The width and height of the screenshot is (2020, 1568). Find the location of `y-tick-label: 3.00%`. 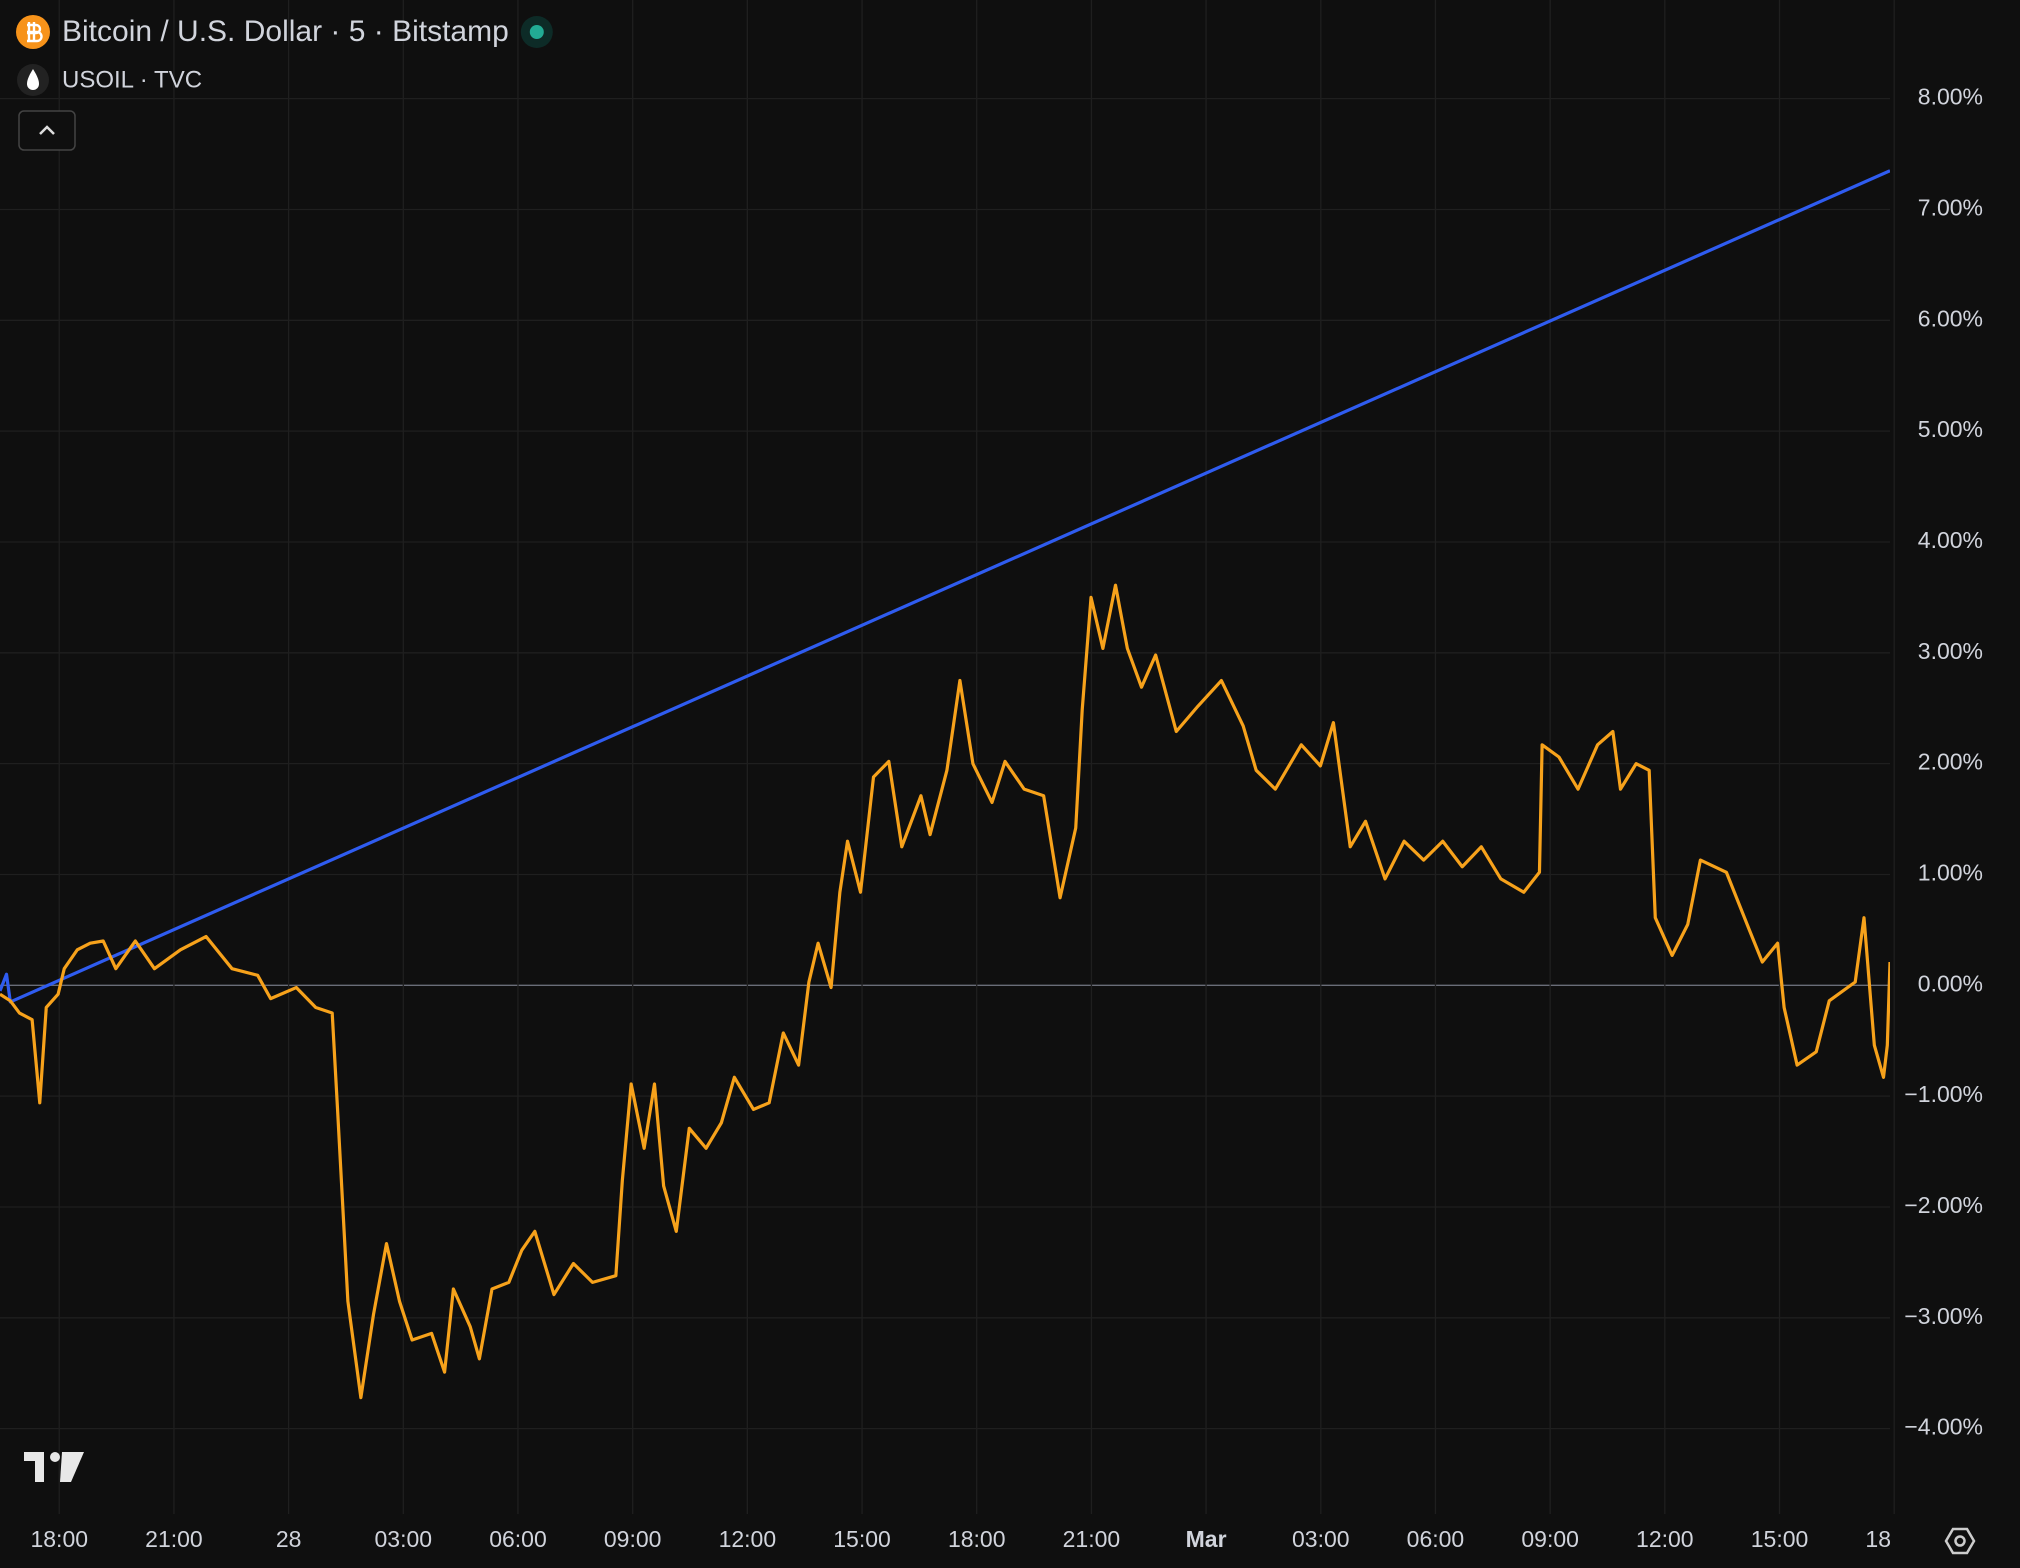

y-tick-label: 3.00% is located at coordinates (1950, 651).